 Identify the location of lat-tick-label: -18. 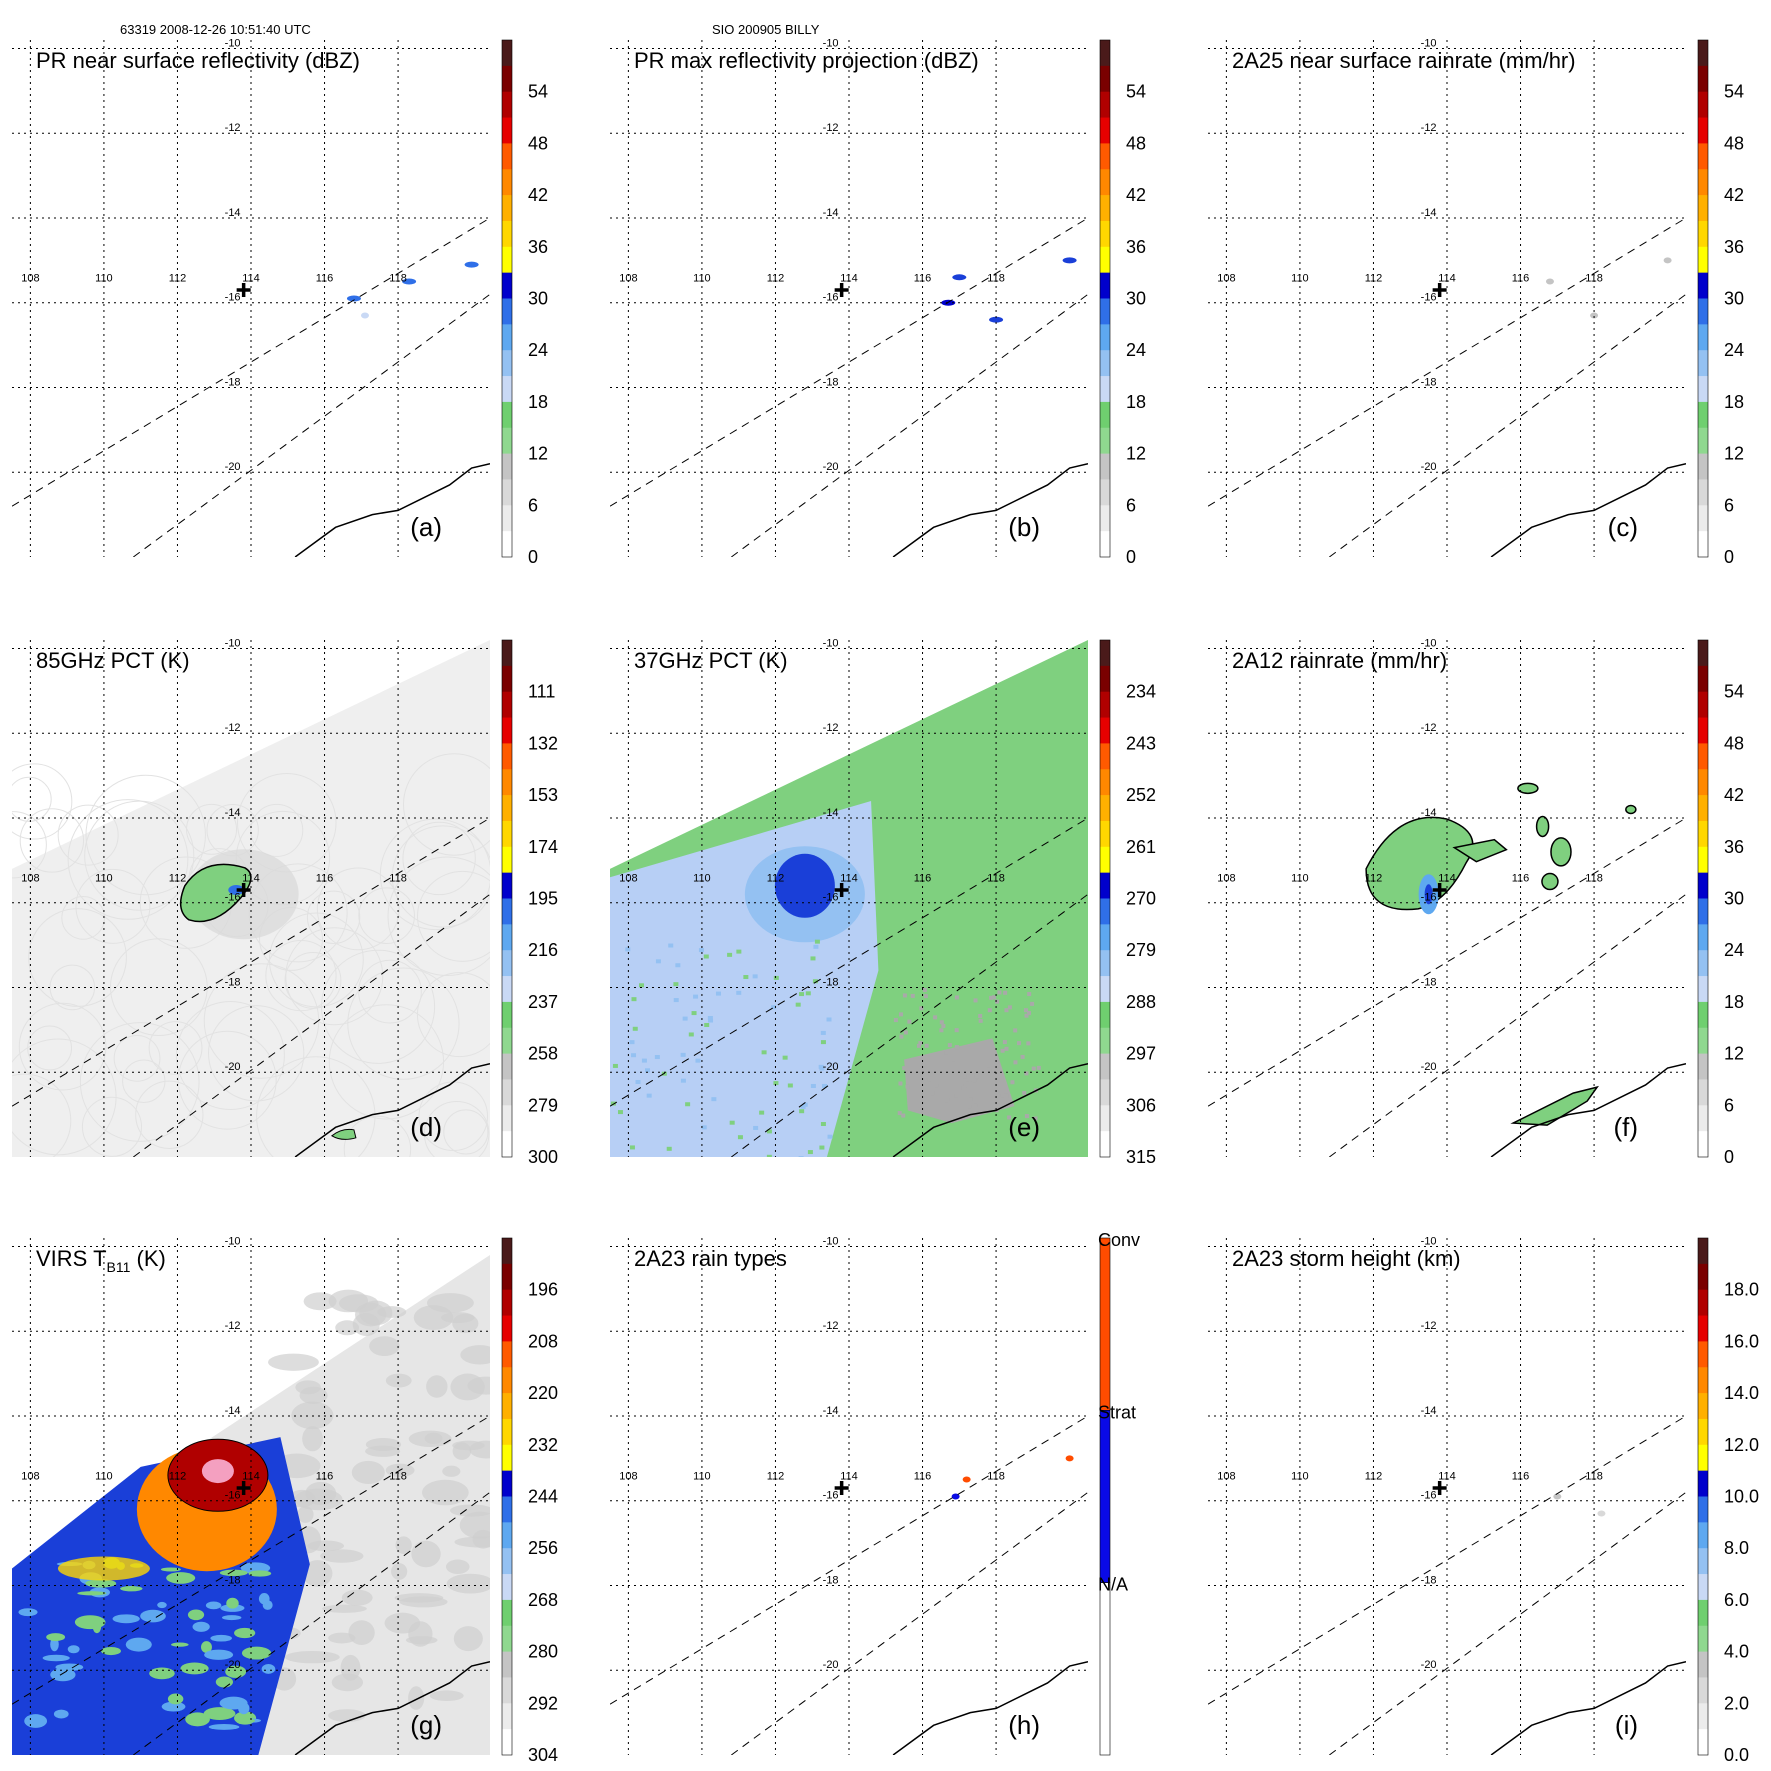
(233, 982).